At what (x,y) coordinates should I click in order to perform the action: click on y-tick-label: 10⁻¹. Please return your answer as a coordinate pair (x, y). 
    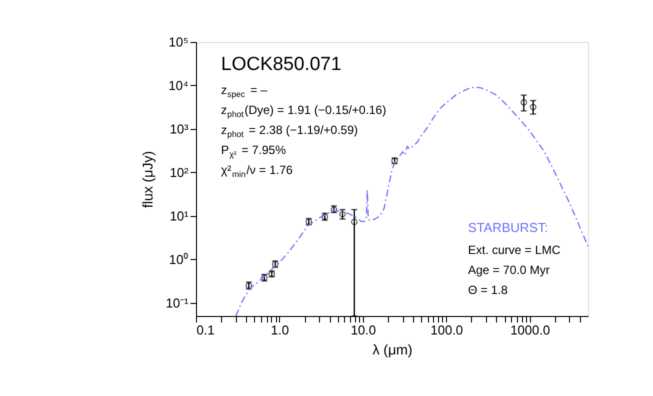
    Looking at the image, I should click on (178, 302).